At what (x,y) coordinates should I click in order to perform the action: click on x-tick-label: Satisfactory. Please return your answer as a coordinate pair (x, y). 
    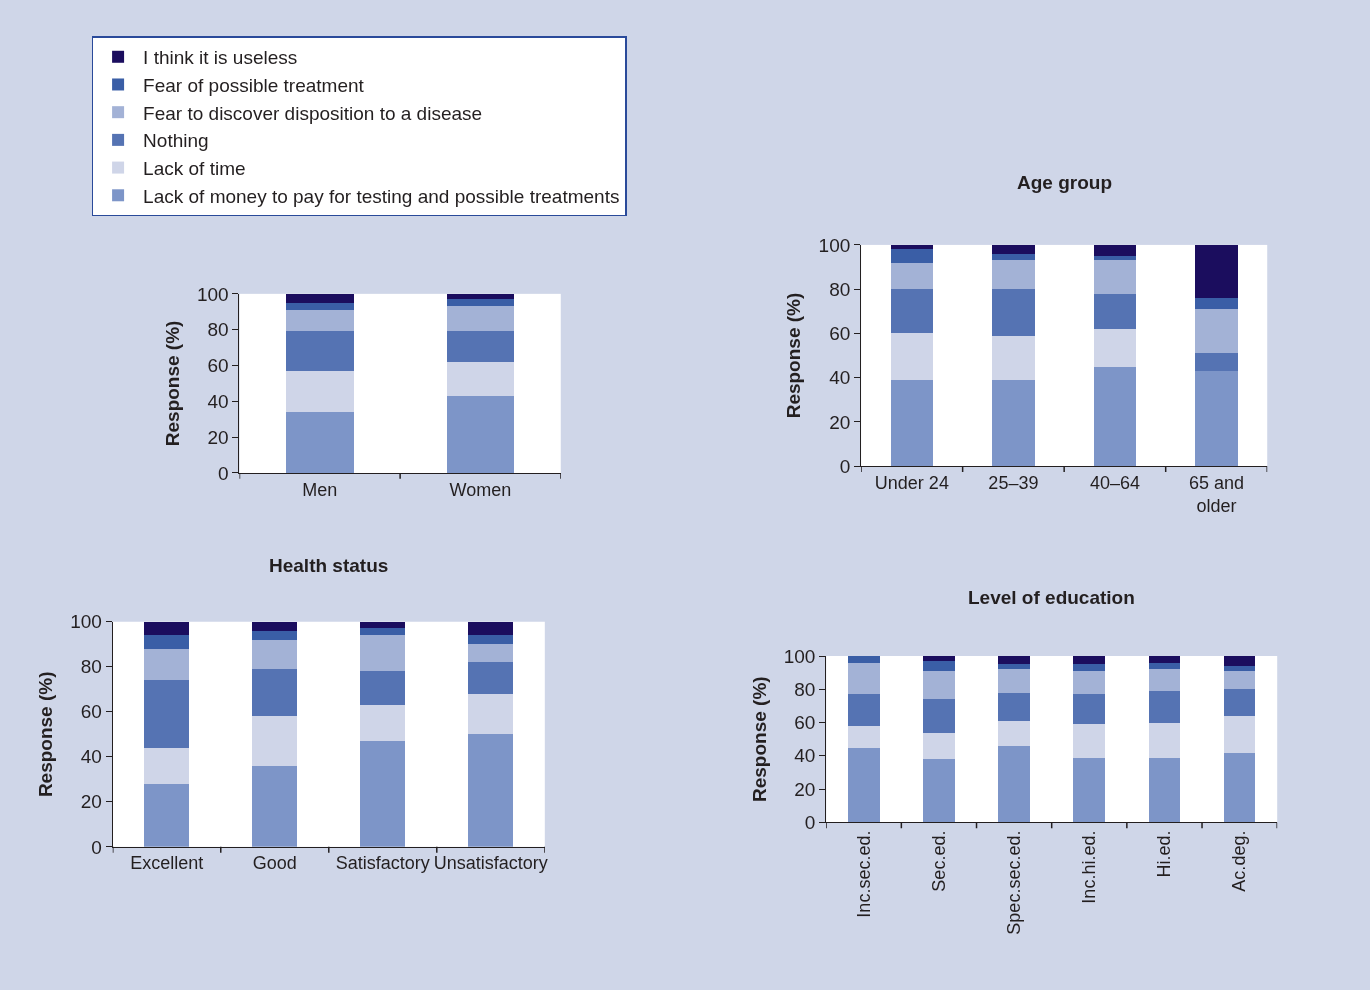
    Looking at the image, I should click on (382, 863).